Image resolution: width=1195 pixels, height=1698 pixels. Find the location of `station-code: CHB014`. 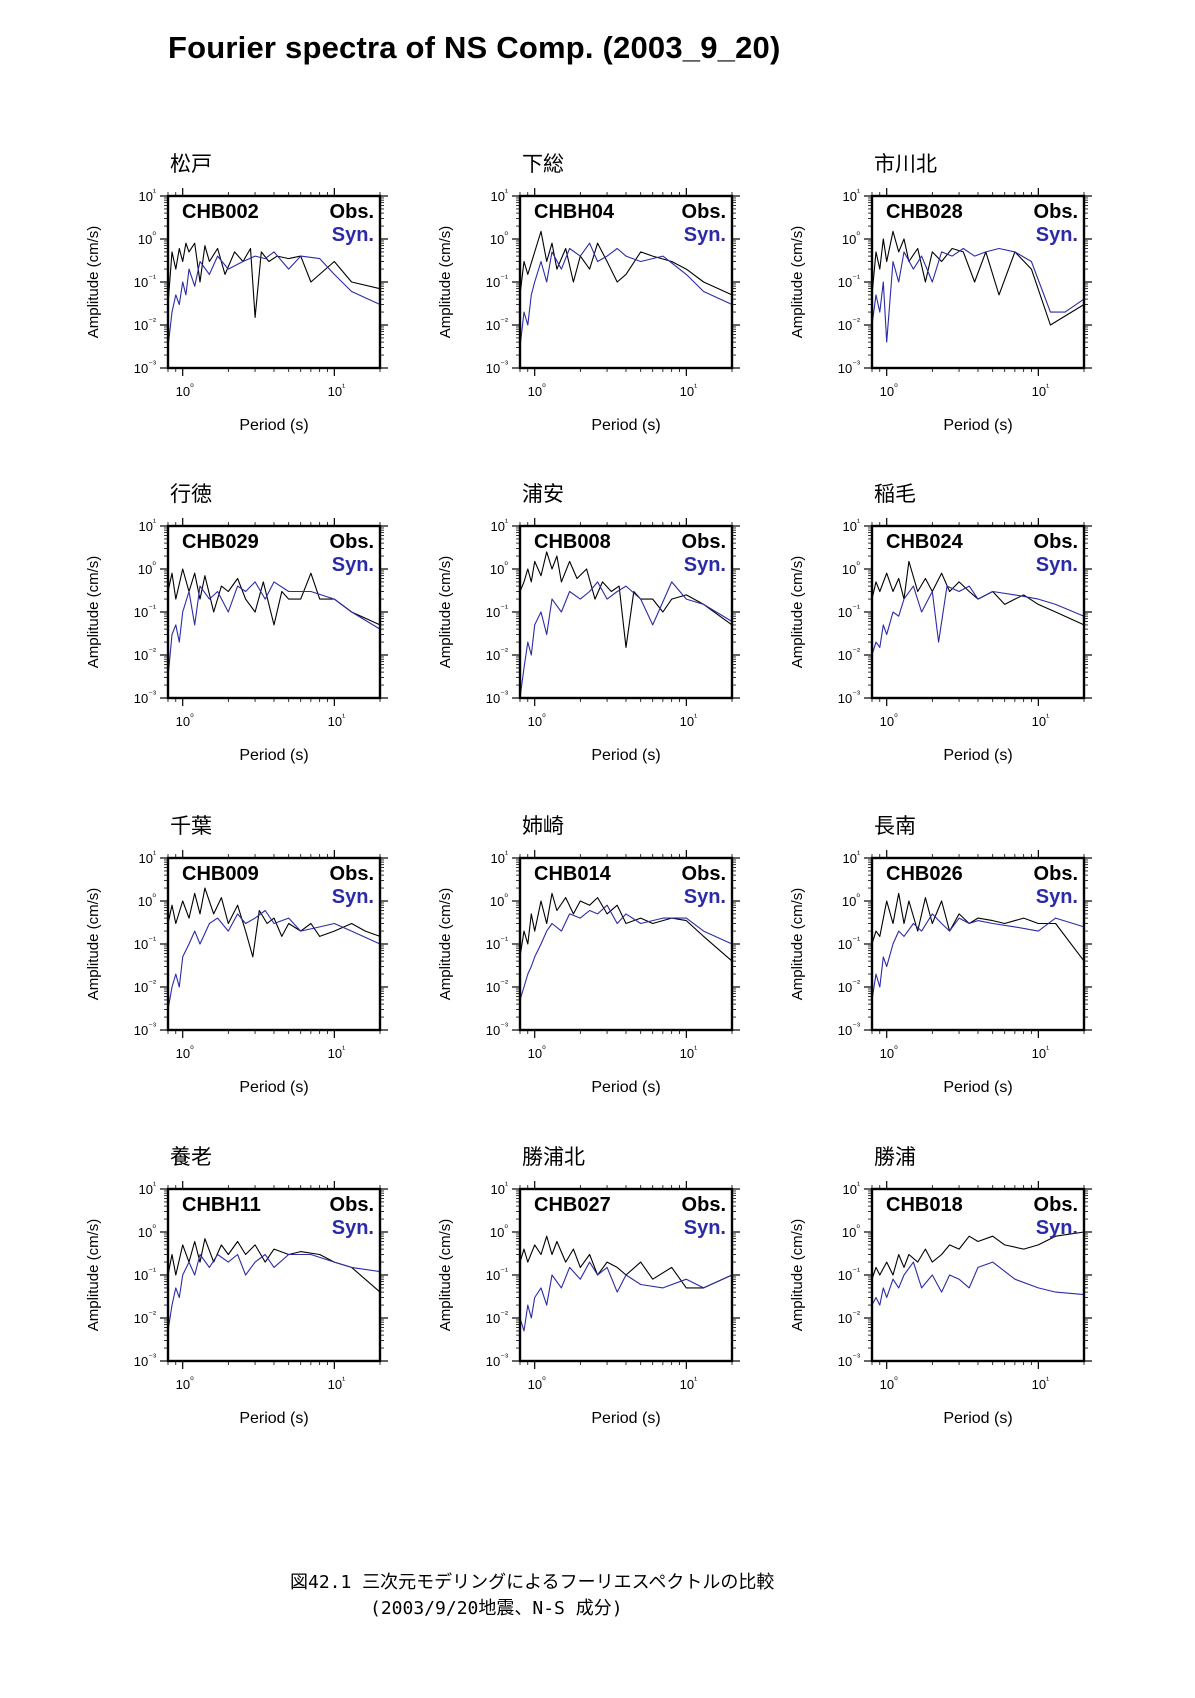

station-code: CHB014 is located at coordinates (573, 874).